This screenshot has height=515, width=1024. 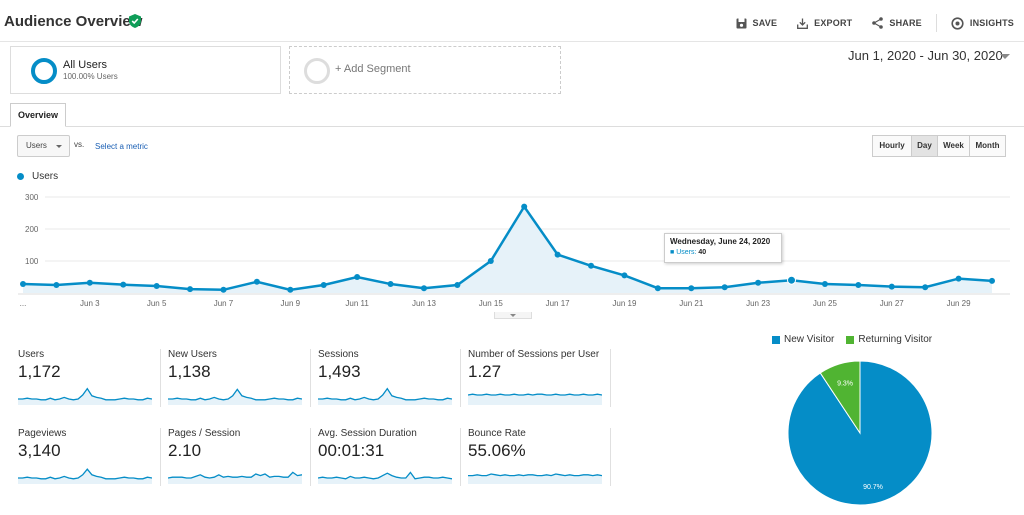 What do you see at coordinates (425, 70) in the screenshot?
I see `add-segment-button: + Add Segment` at bounding box center [425, 70].